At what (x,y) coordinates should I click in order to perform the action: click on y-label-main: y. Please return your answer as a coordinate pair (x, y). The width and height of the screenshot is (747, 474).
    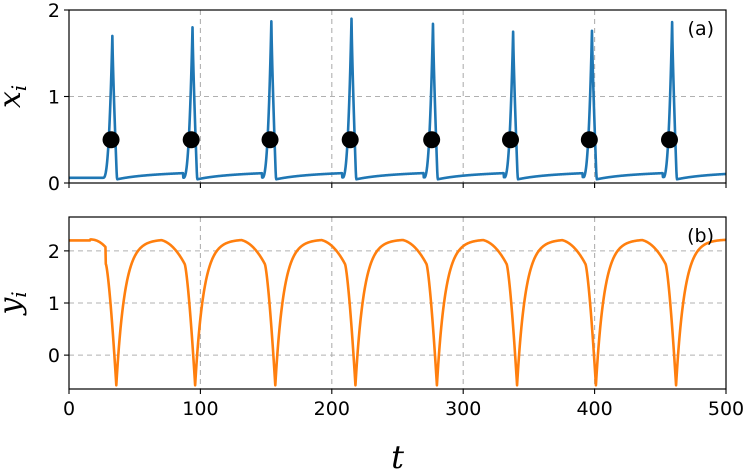
    Looking at the image, I should click on (14, 307).